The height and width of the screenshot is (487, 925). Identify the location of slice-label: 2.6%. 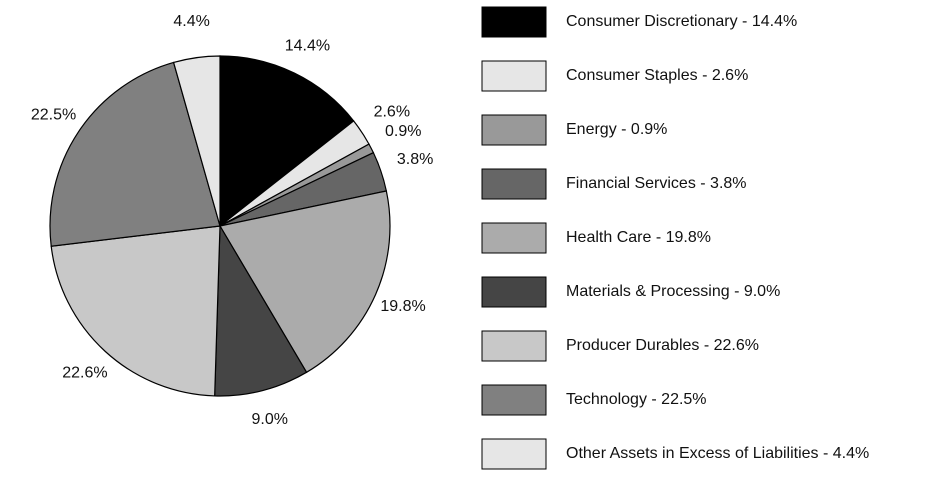
(392, 112).